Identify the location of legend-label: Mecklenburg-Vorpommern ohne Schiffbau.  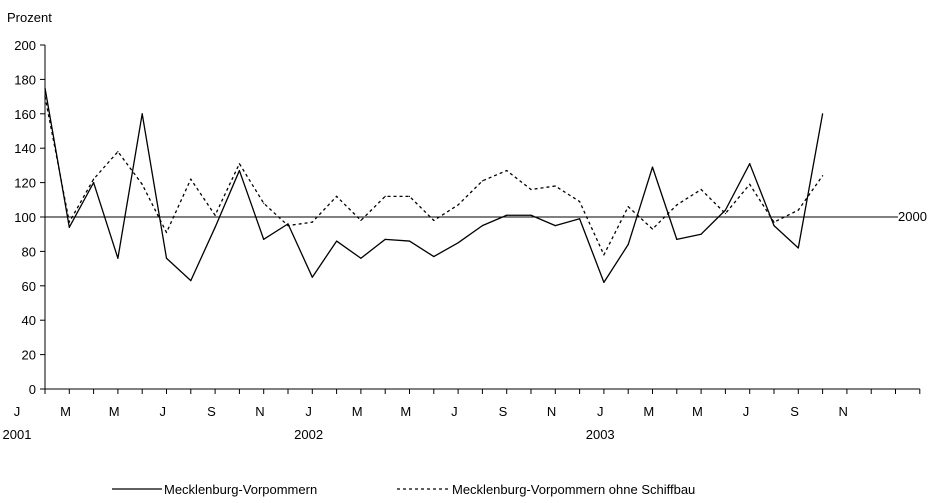
(573, 489).